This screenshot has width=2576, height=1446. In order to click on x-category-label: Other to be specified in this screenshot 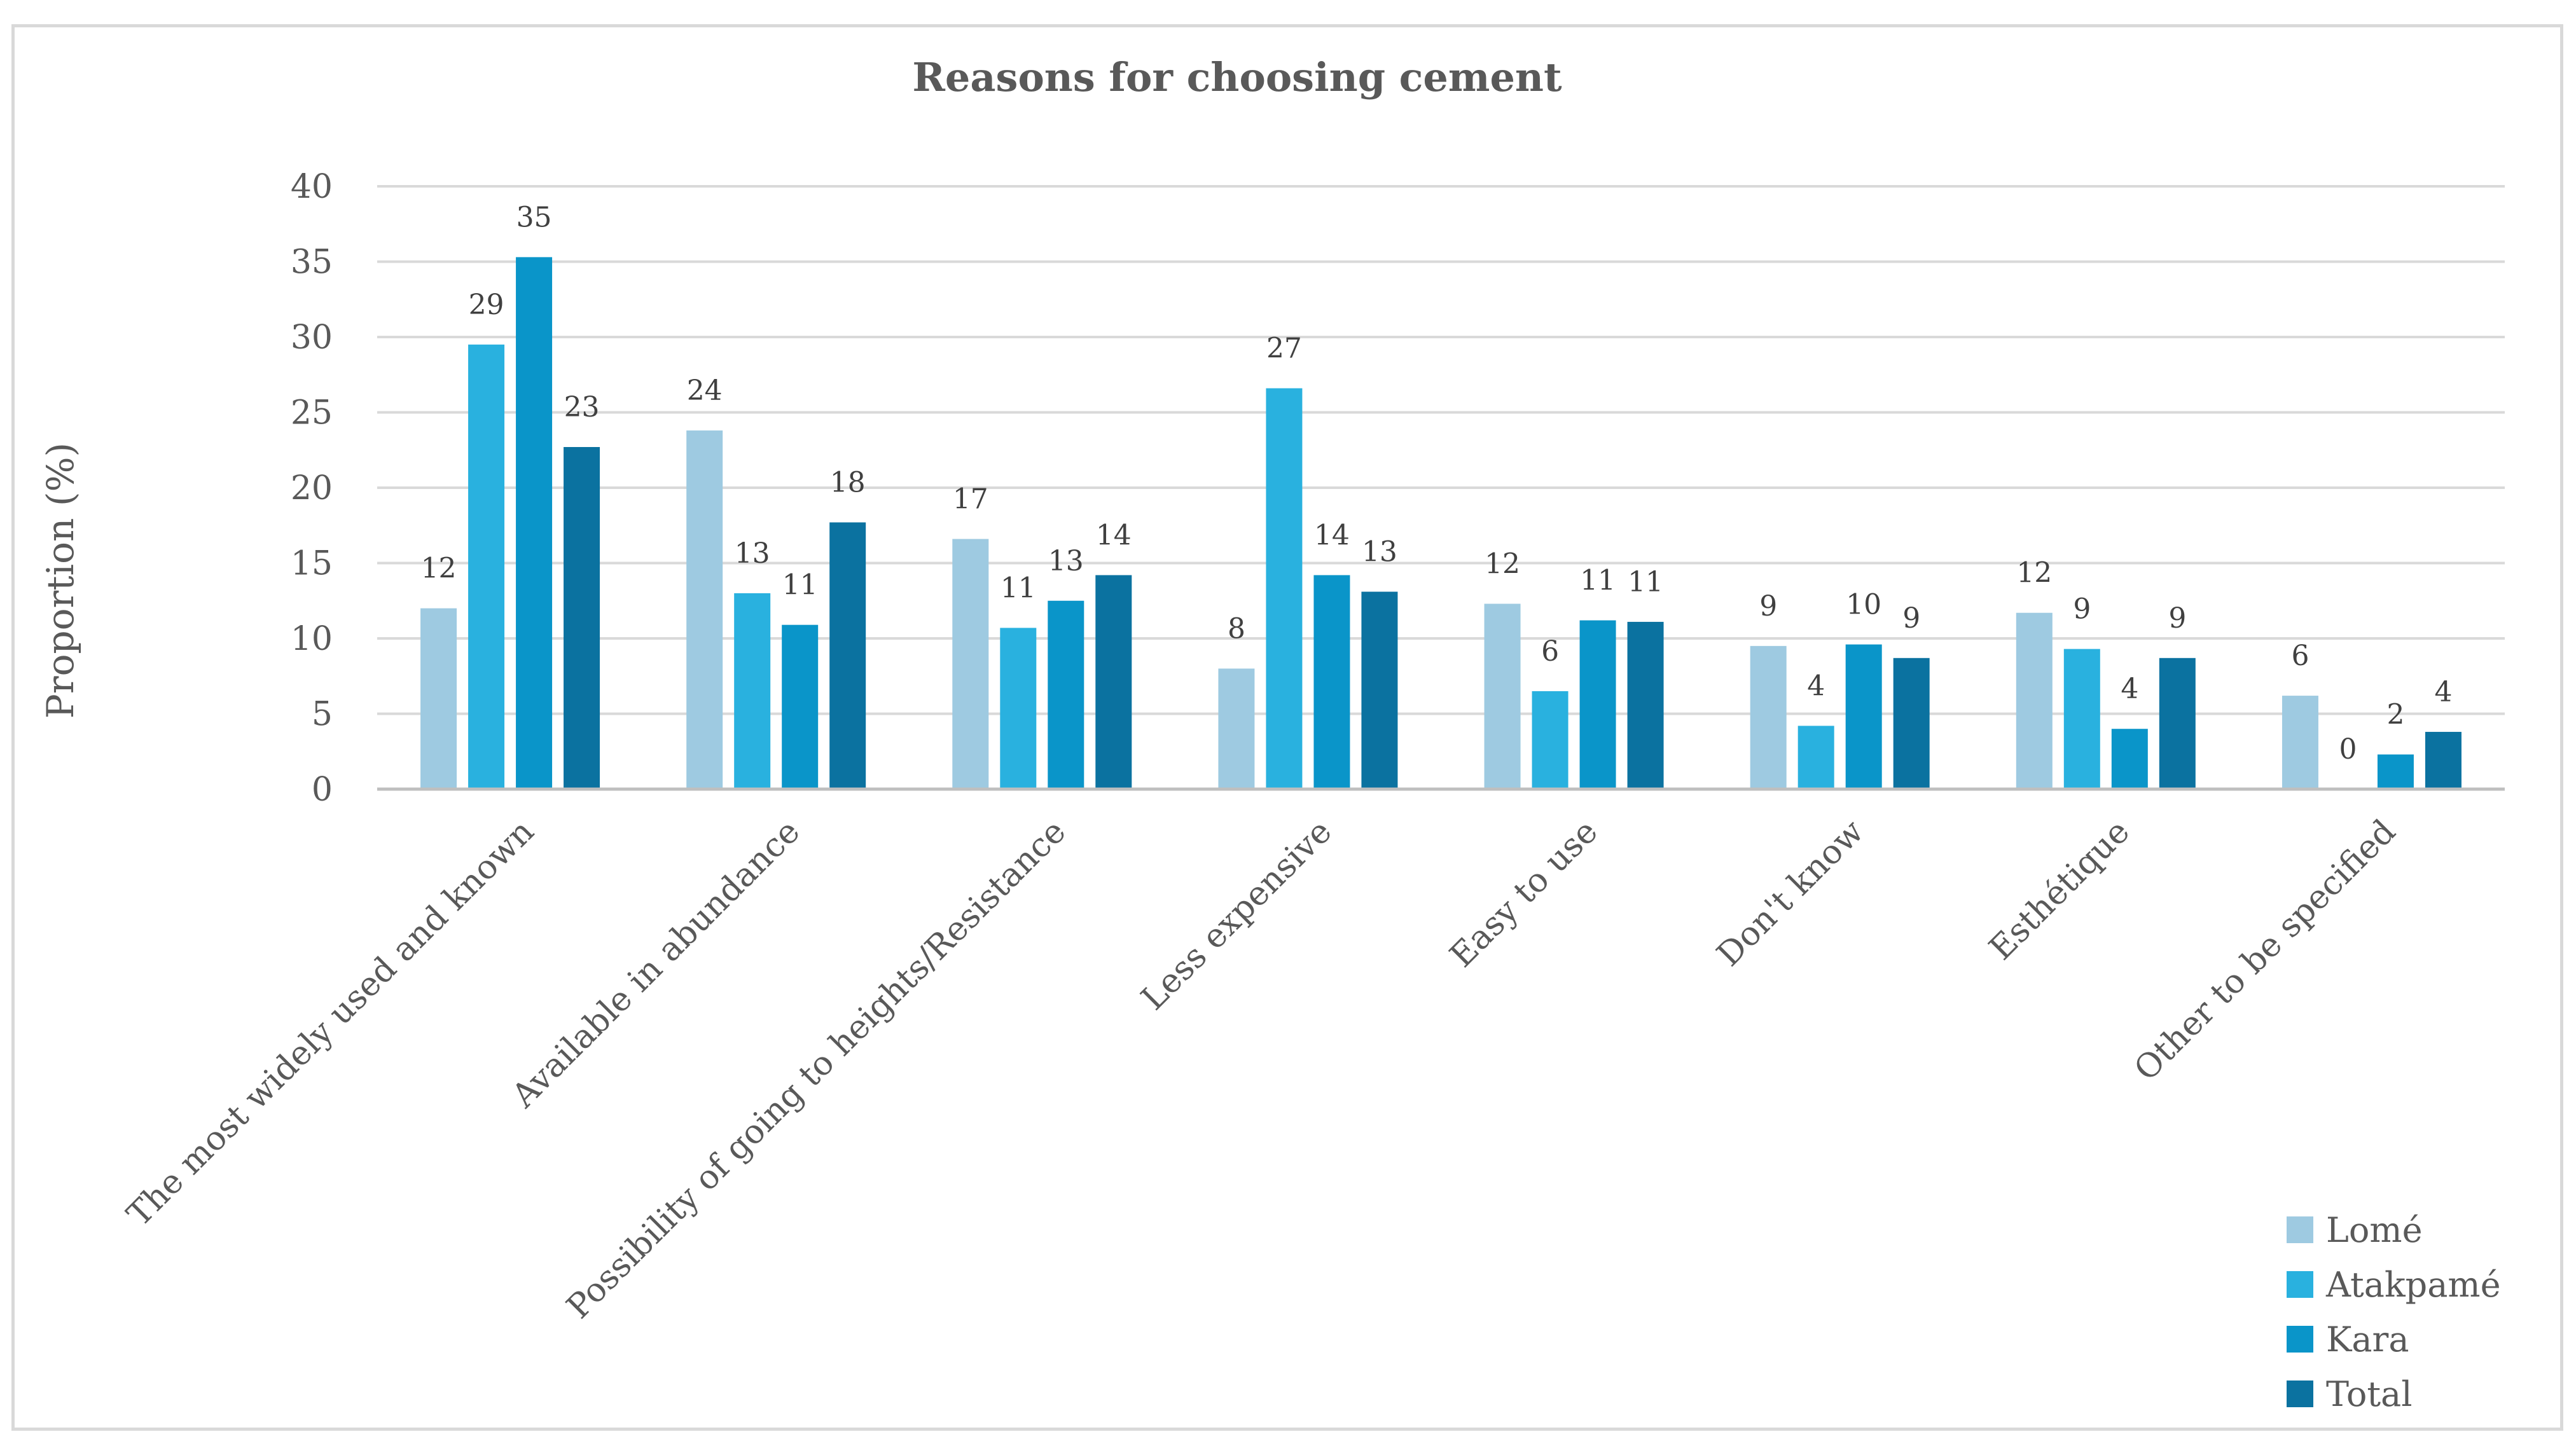, I will do `click(2265, 951)`.